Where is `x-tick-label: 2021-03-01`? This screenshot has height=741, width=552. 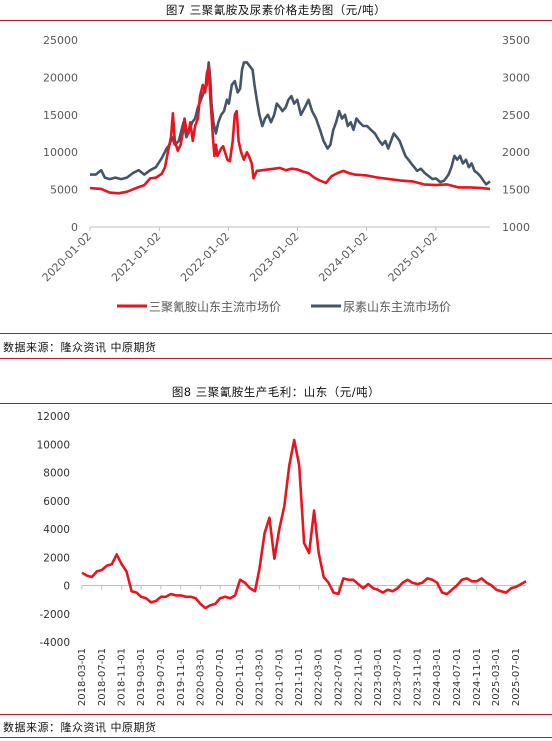
x-tick-label: 2021-03-01 is located at coordinates (260, 677).